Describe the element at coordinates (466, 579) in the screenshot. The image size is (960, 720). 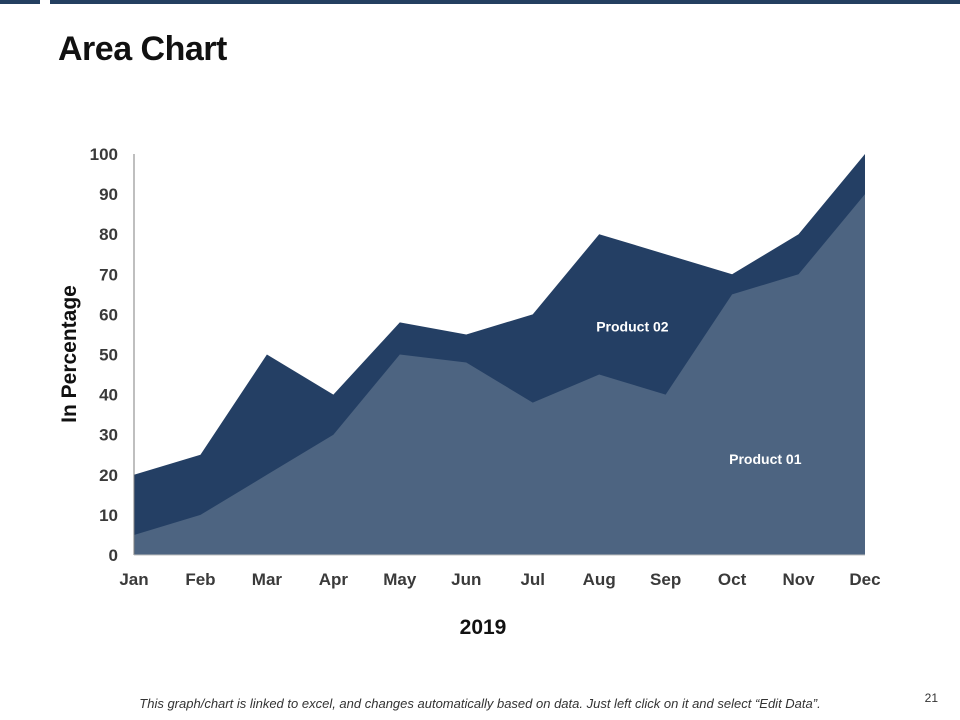
I see `x-tick-label: Jun` at that location.